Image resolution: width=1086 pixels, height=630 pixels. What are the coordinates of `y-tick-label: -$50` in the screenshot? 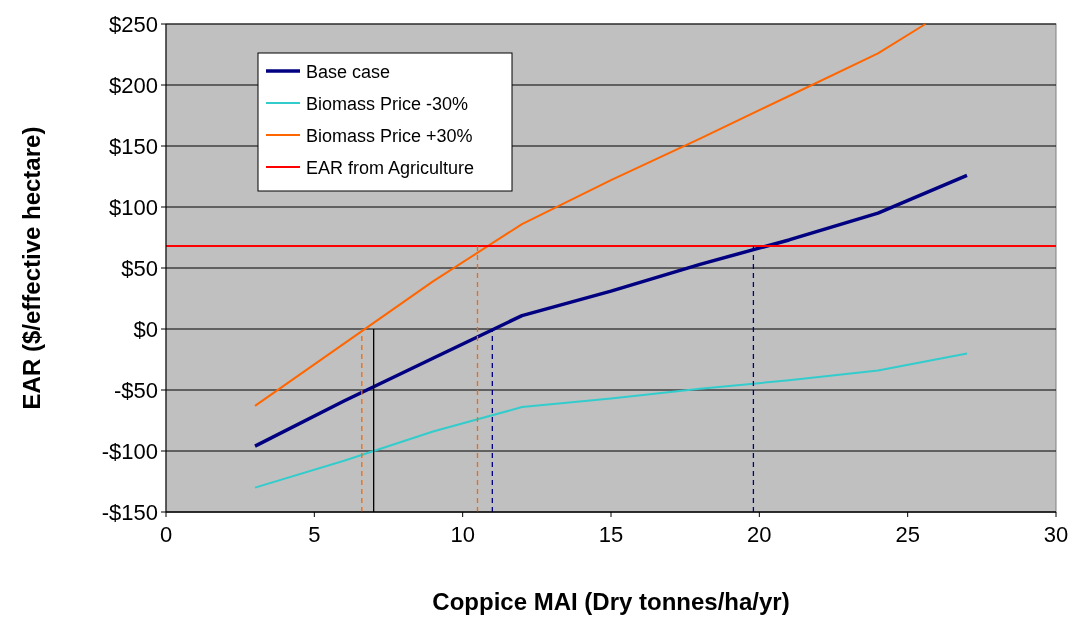 It's located at (135, 390).